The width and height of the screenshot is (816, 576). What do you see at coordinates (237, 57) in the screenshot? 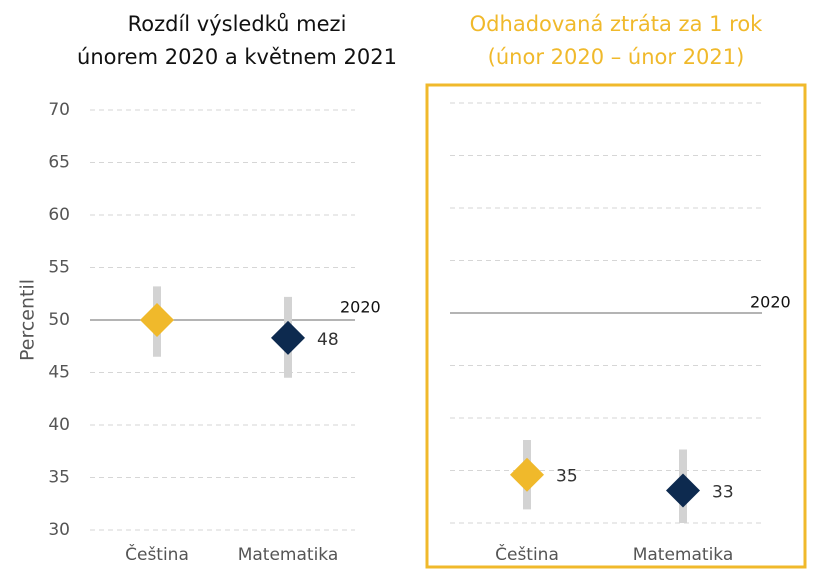
I see `chart-title: únorem 2020 a květnem 2021` at bounding box center [237, 57].